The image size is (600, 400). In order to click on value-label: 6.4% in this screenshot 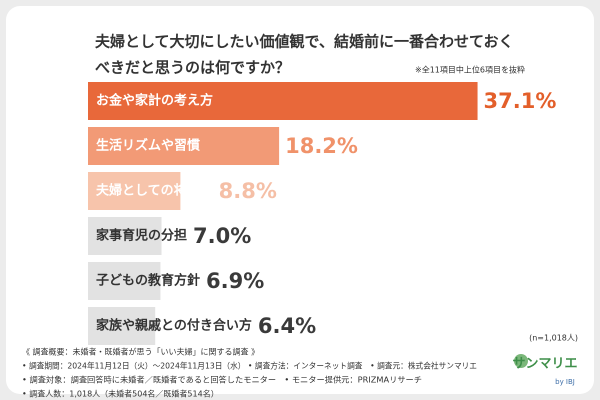, I will do `click(287, 326)`.